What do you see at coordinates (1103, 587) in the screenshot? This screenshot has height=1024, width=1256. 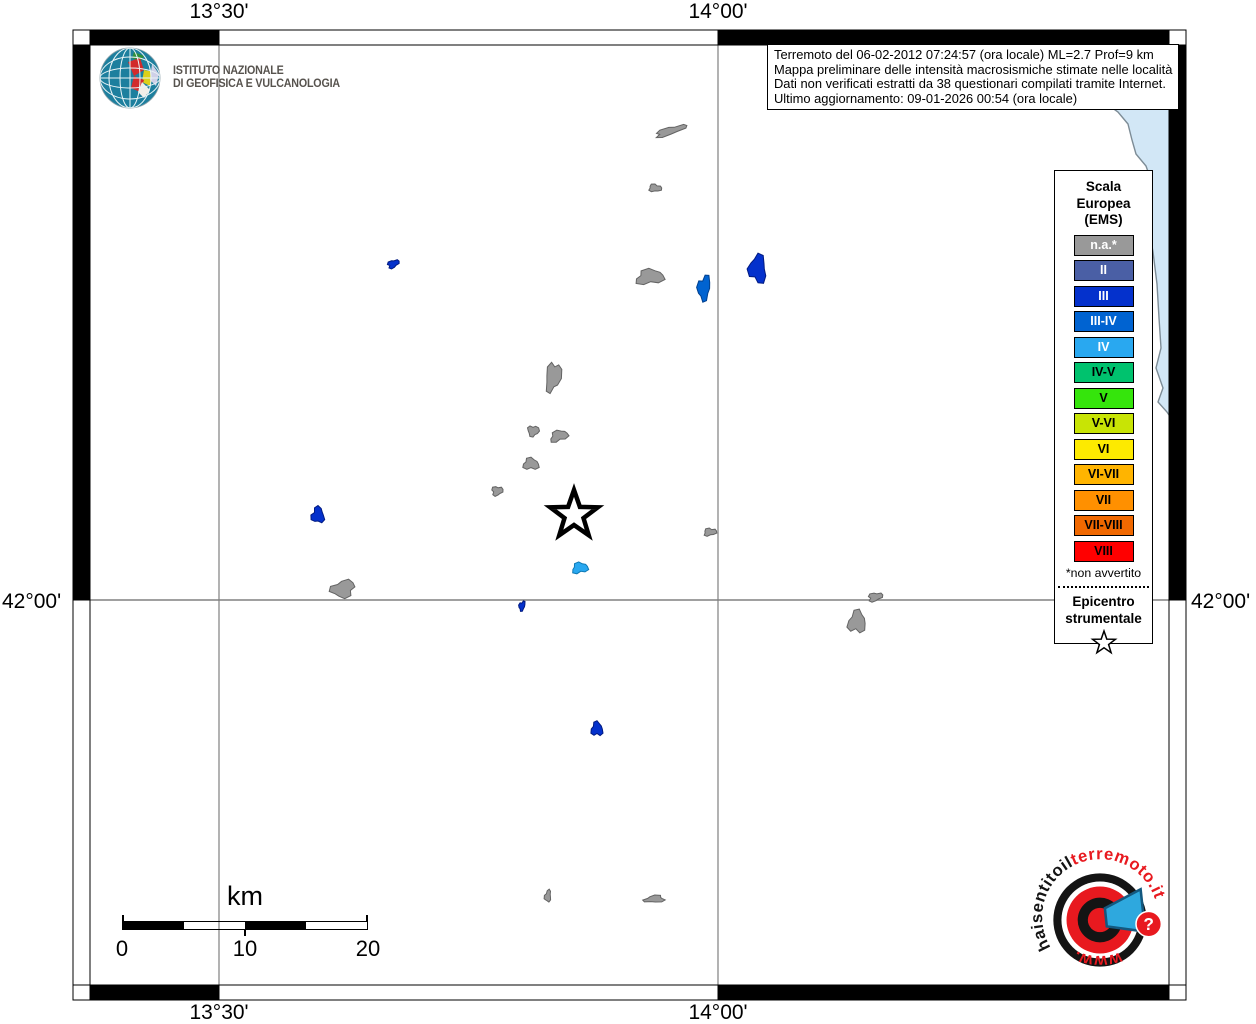 I see `legend-divider` at bounding box center [1103, 587].